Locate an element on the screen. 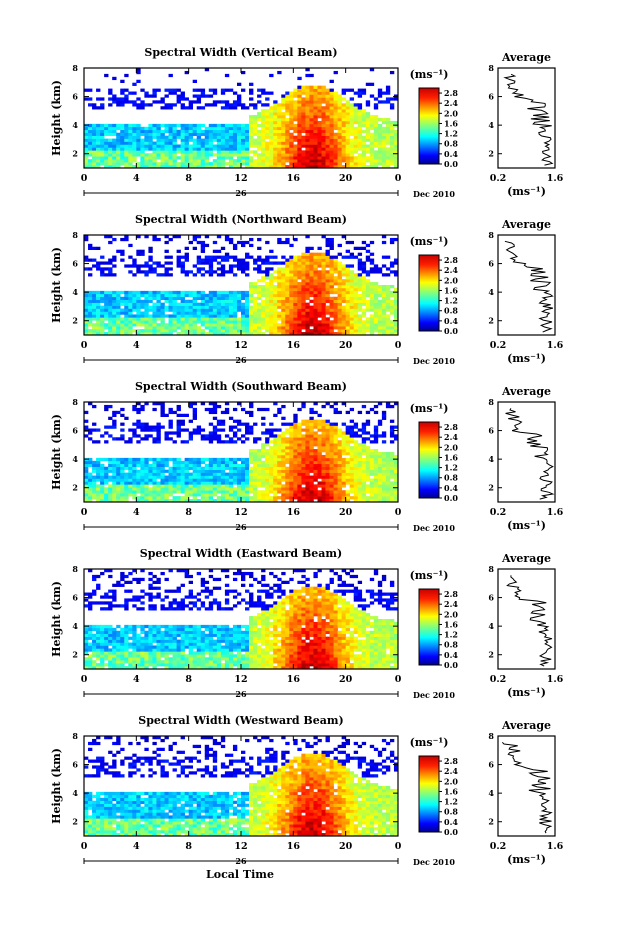  y-tick-label: 4 is located at coordinates (75, 125).